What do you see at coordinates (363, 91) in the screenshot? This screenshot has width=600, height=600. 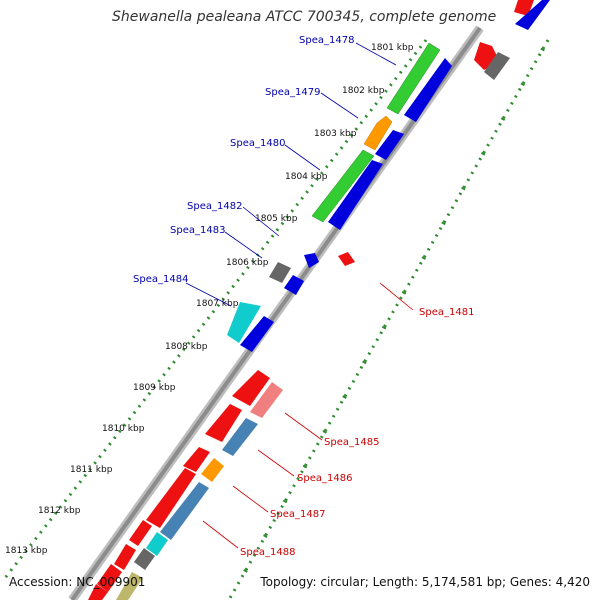 I see `kbp-label: 1802 kbp` at bounding box center [363, 91].